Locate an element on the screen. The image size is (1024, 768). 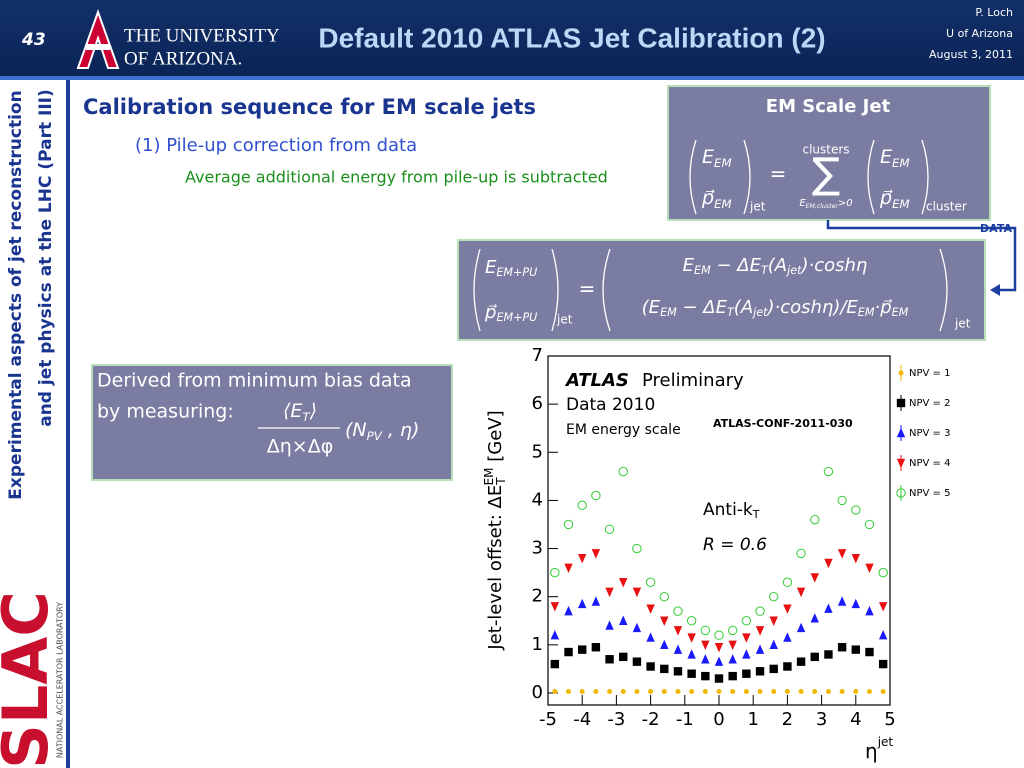
formula-part: )·coshη)/E is located at coordinates (811, 307).